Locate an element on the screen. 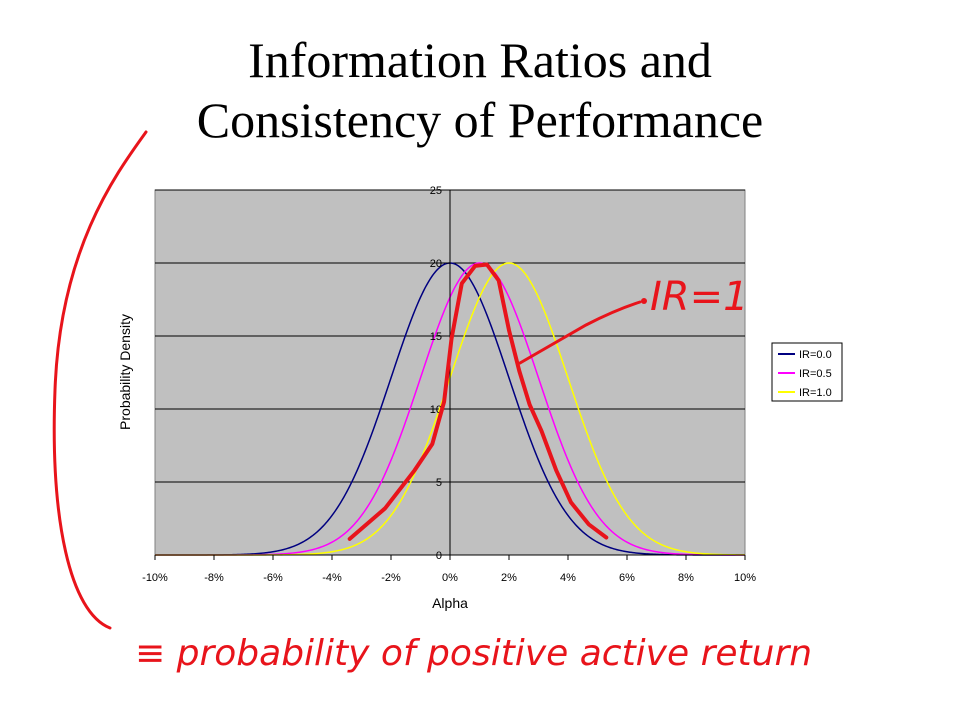 The height and width of the screenshot is (720, 960). x-axis-title: Alpha is located at coordinates (450, 603).